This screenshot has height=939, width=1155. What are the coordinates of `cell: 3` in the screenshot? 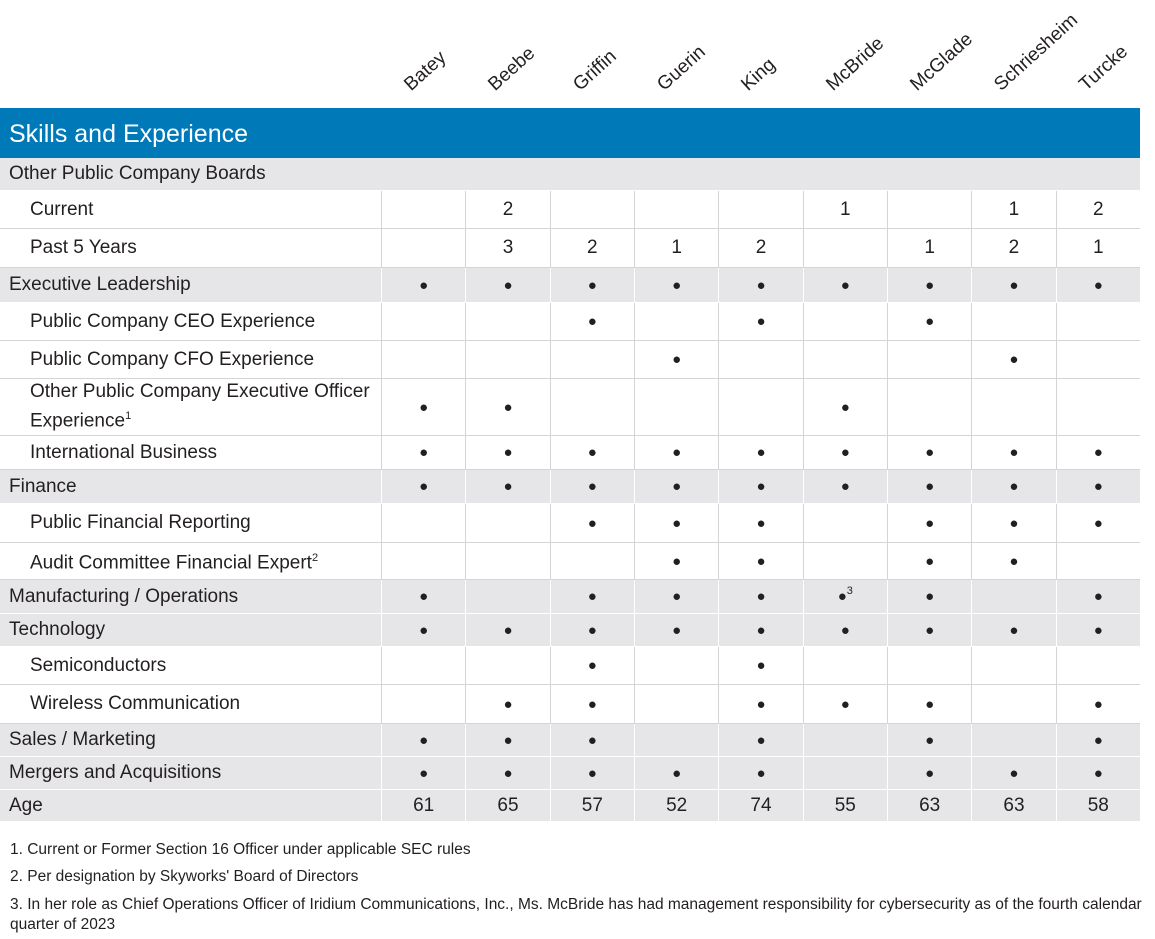 It's located at (507, 248).